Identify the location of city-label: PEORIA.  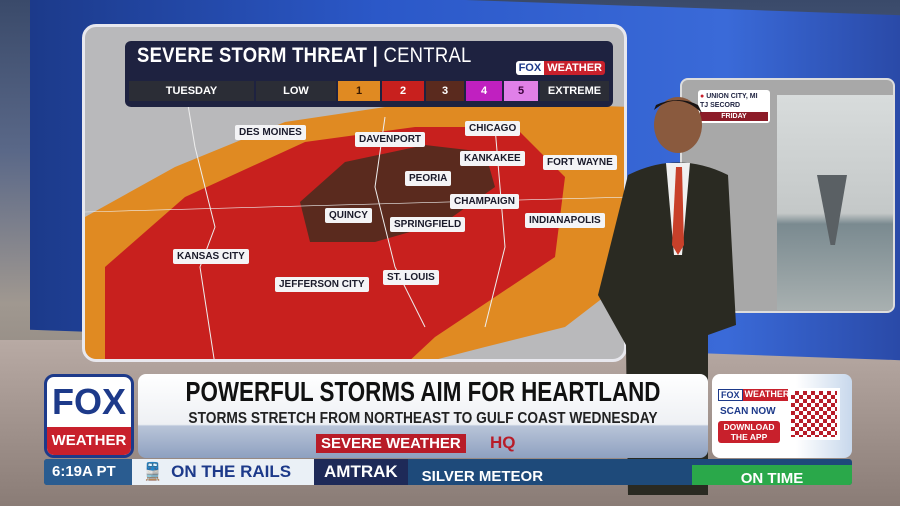
(428, 178).